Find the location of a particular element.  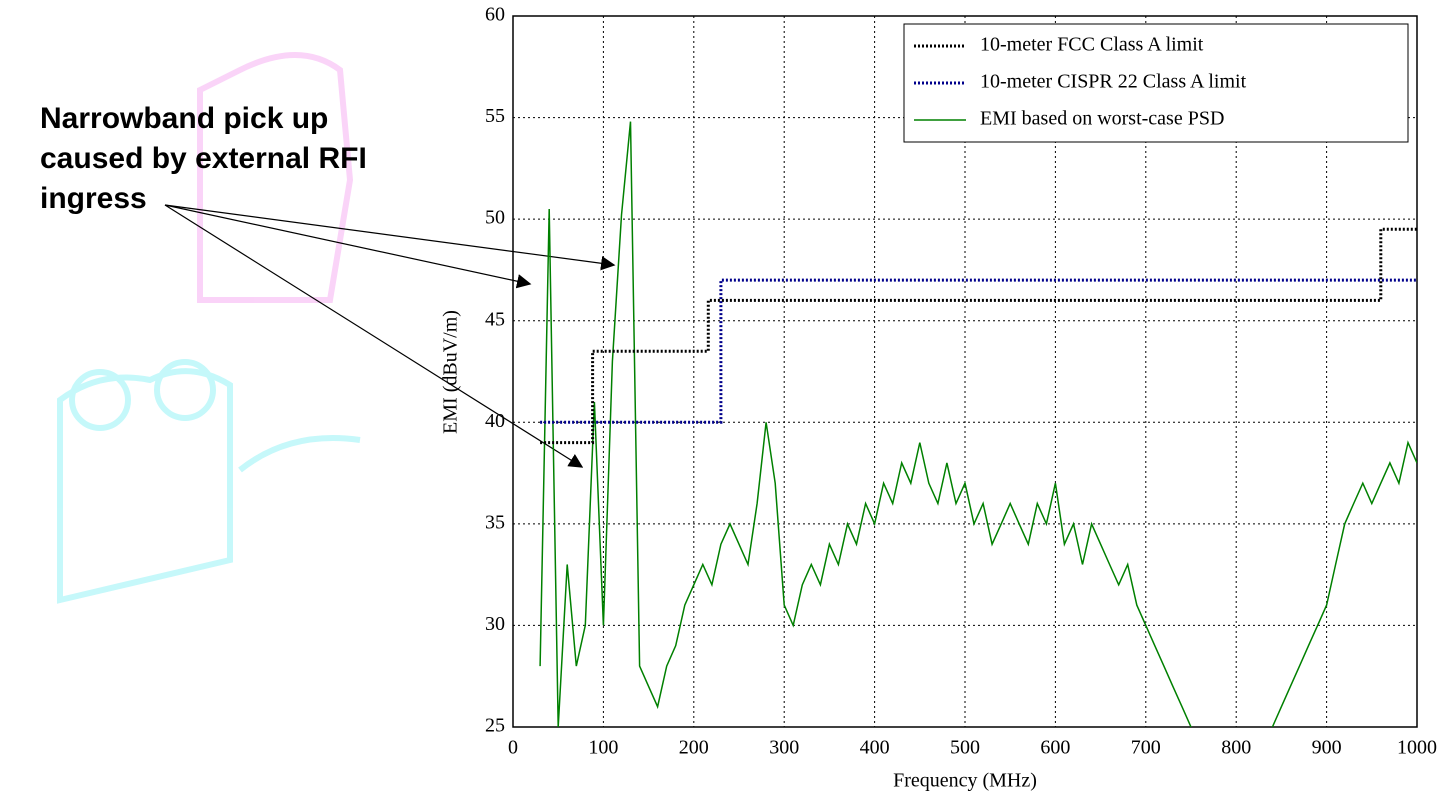

y-tick-label: 45 is located at coordinates (495, 319).